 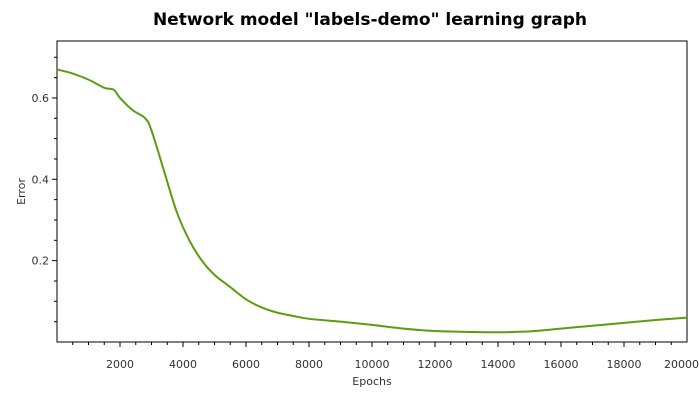 What do you see at coordinates (372, 381) in the screenshot?
I see `x-axis-label: Epochs` at bounding box center [372, 381].